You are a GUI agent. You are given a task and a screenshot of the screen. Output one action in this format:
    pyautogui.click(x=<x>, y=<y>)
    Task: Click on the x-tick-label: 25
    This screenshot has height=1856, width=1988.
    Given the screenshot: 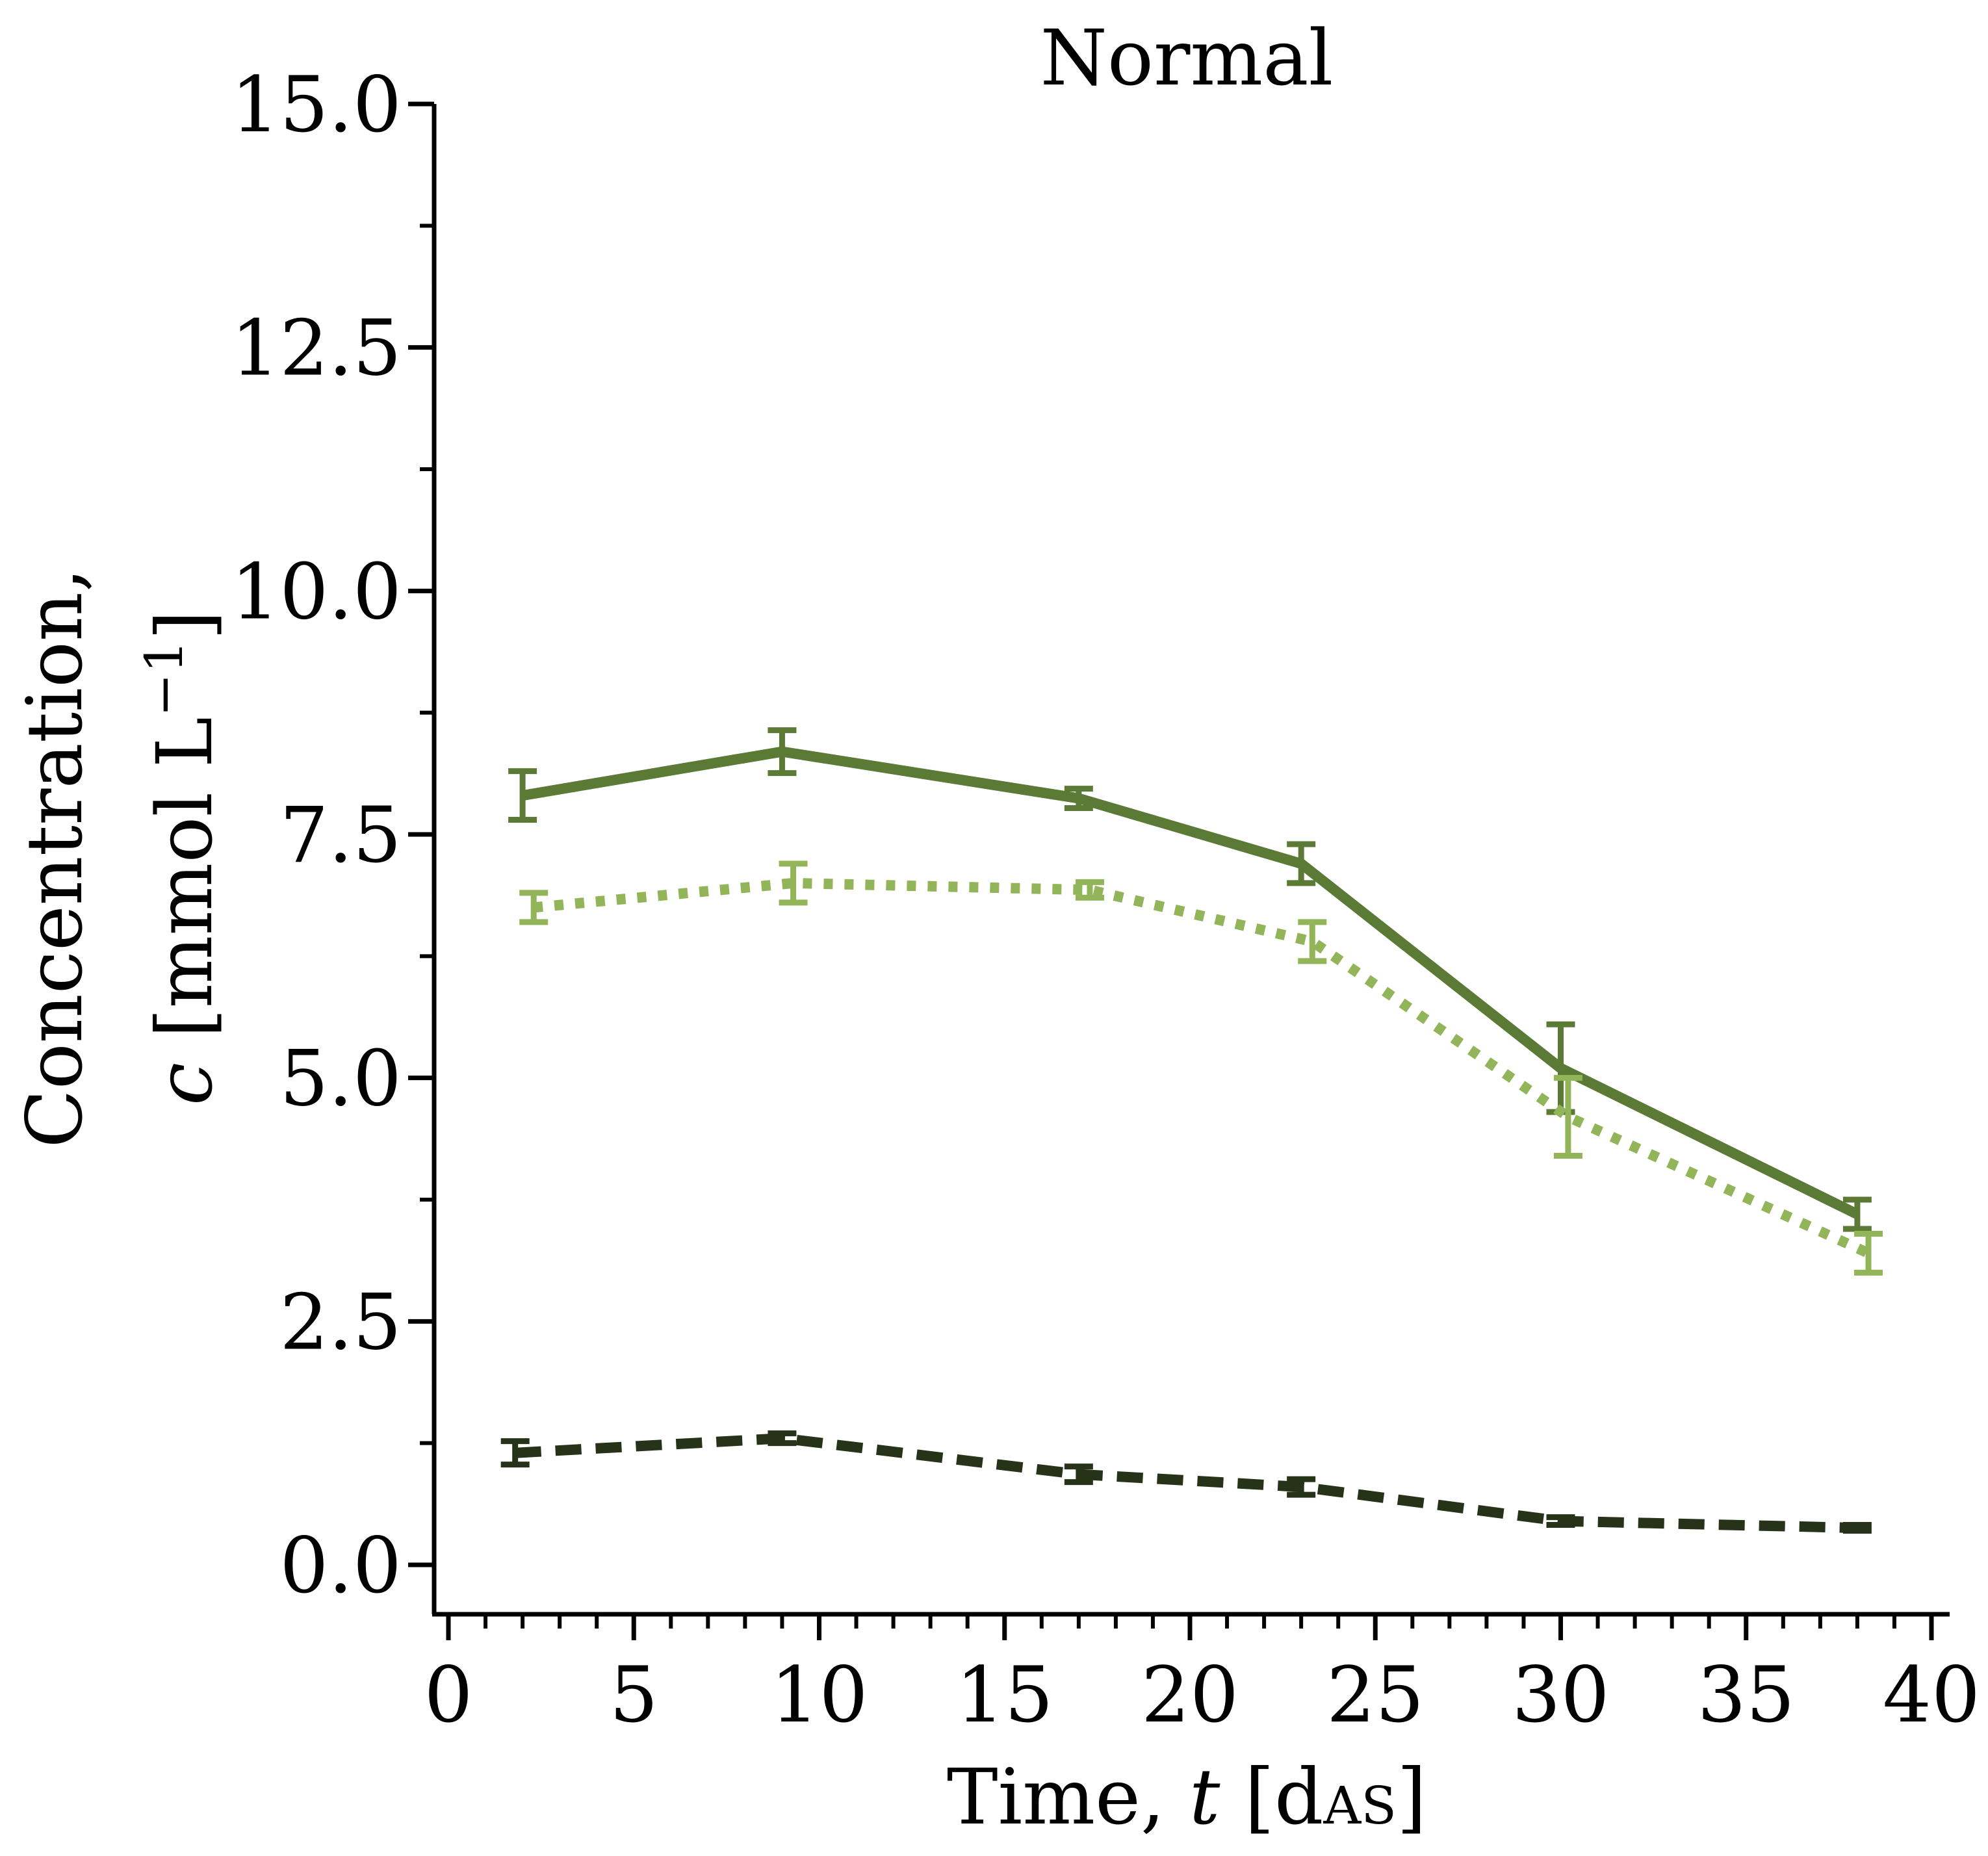 What is the action you would take?
    pyautogui.click(x=1375, y=1695)
    